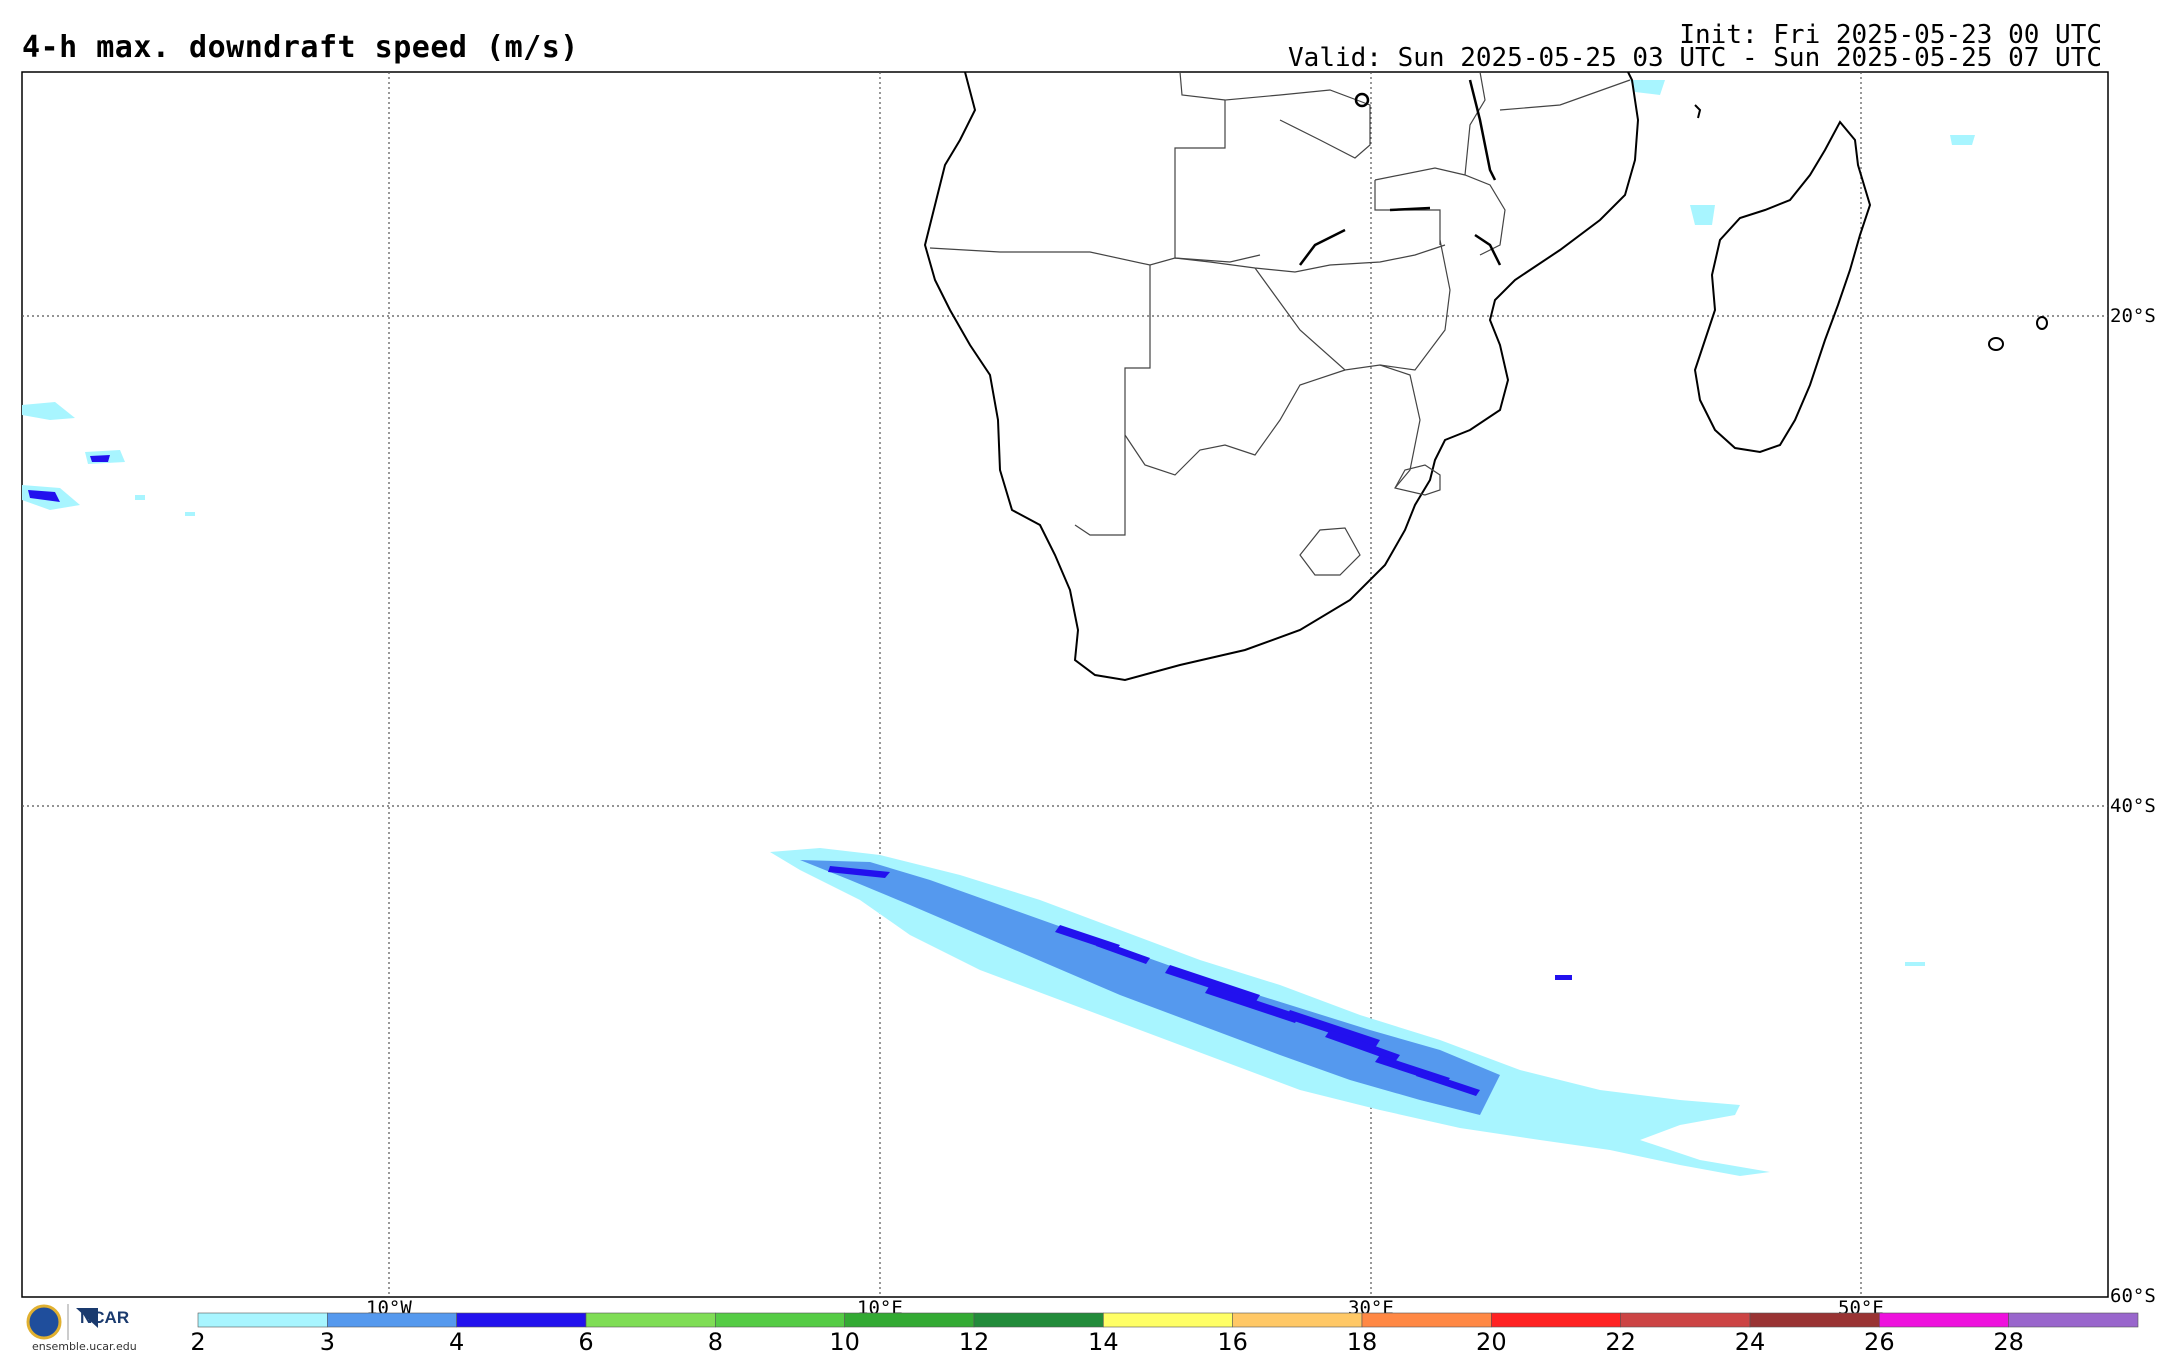 The image size is (2160, 1354). Describe the element at coordinates (300, 47) in the screenshot. I see `map-title: 4-h max. downdraft speed (m/s)` at that location.